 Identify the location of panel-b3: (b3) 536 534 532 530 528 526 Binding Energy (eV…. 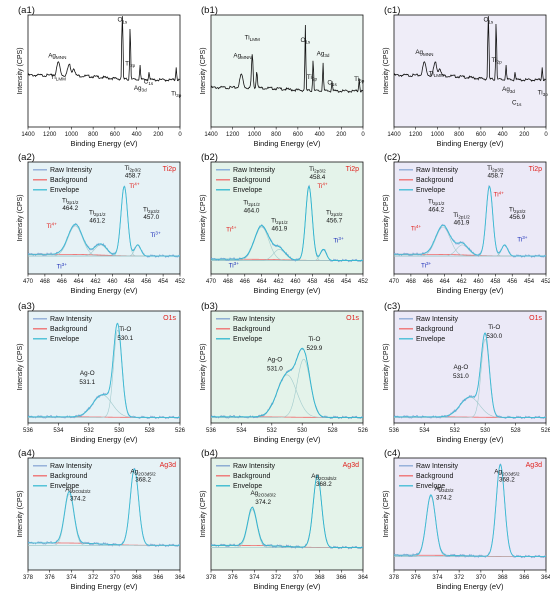
(284, 372).